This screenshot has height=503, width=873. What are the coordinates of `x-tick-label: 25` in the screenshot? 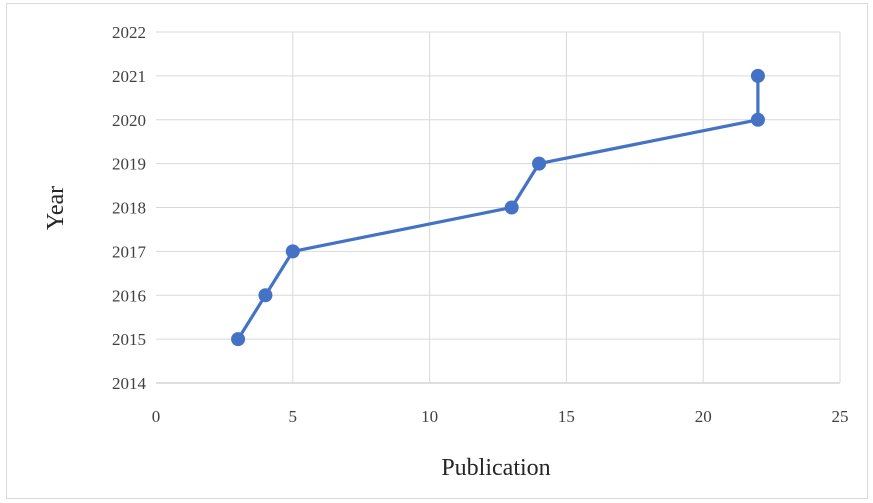 It's located at (840, 416).